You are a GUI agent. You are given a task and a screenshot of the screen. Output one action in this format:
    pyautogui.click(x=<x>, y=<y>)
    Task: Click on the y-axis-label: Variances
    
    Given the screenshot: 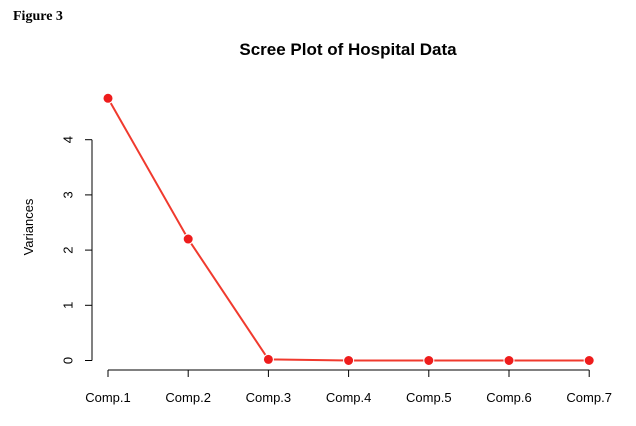 What is the action you would take?
    pyautogui.click(x=28, y=226)
    